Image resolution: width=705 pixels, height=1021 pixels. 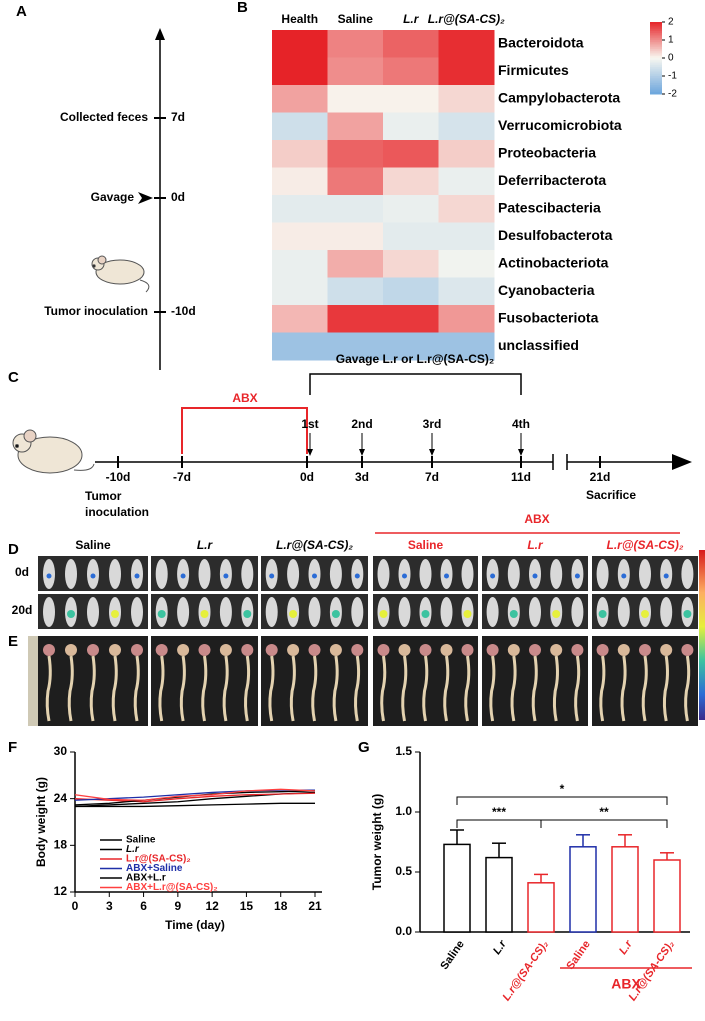 I want to click on row-label: Fusobacteriota, so click(x=548, y=317).